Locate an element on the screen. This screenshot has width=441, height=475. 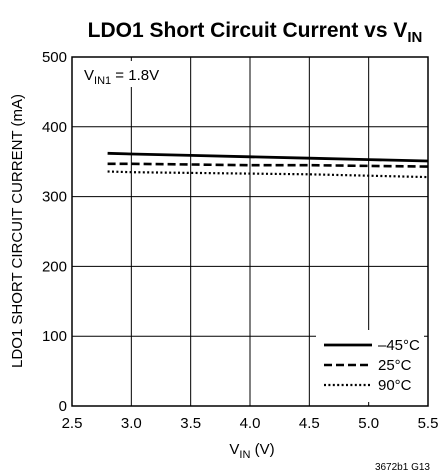
legend: –45°C 25°C 90°C is located at coordinates (370, 366).